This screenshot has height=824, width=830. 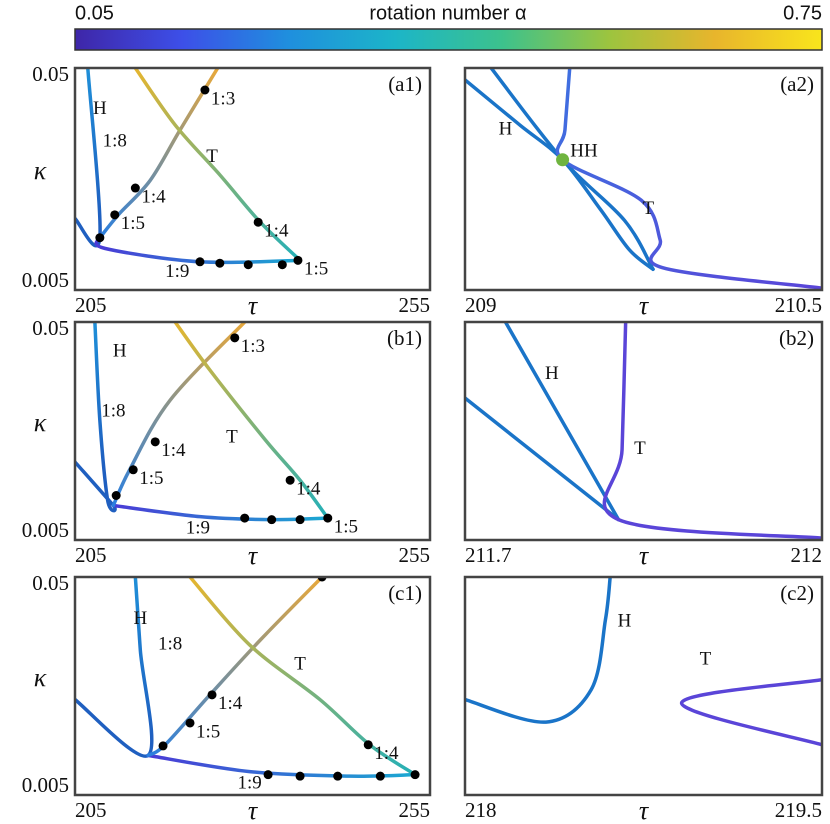 What do you see at coordinates (481, 305) in the screenshot?
I see `x-tick-label: 209` at bounding box center [481, 305].